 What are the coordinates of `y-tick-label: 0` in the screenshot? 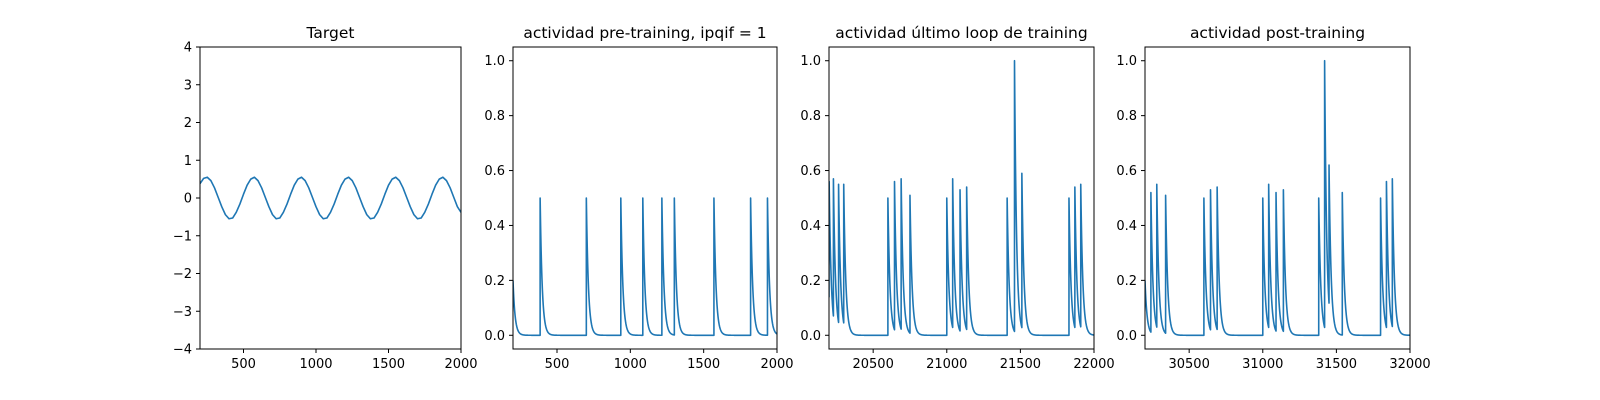 It's located at (188, 199).